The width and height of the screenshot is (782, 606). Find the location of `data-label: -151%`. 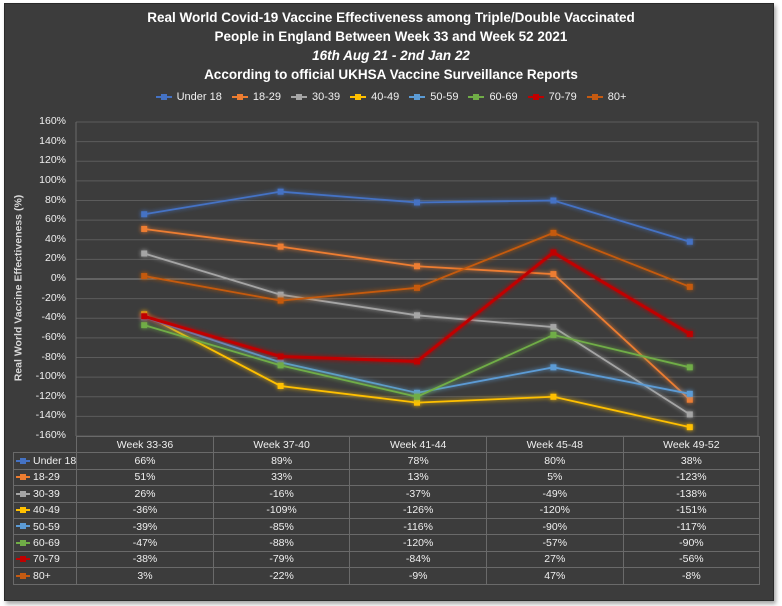

data-label: -151% is located at coordinates (691, 510).